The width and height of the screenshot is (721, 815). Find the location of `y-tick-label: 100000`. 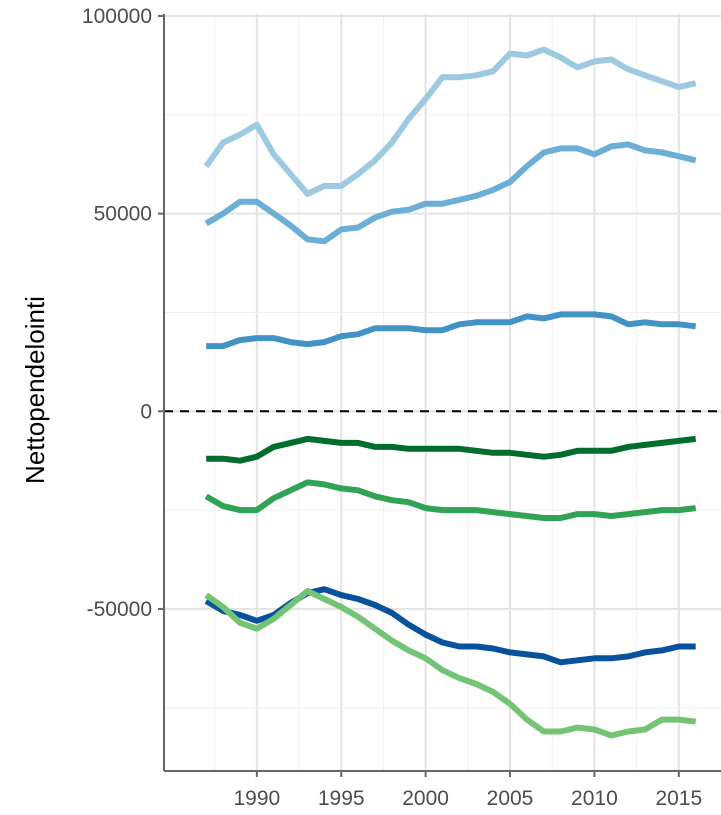

y-tick-label: 100000 is located at coordinates (117, 16).